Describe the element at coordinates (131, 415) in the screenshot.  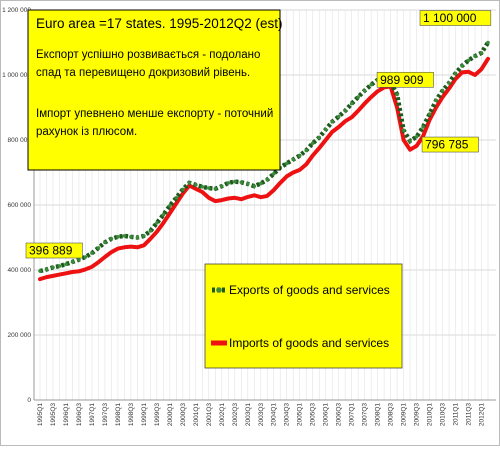
I see `x-tick-label: 1998Q3` at that location.